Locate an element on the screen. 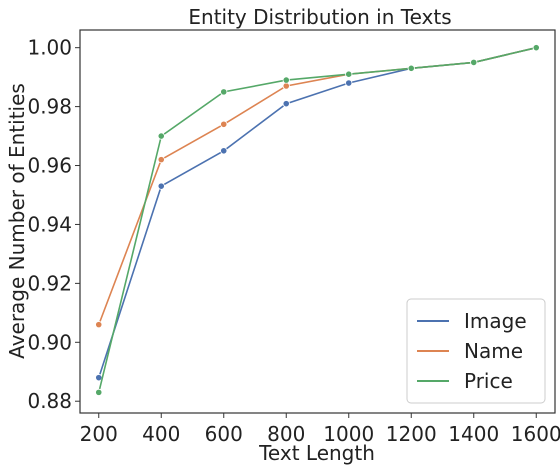 The width and height of the screenshot is (560, 466). y-tick-label: 0.96 is located at coordinates (49, 166).